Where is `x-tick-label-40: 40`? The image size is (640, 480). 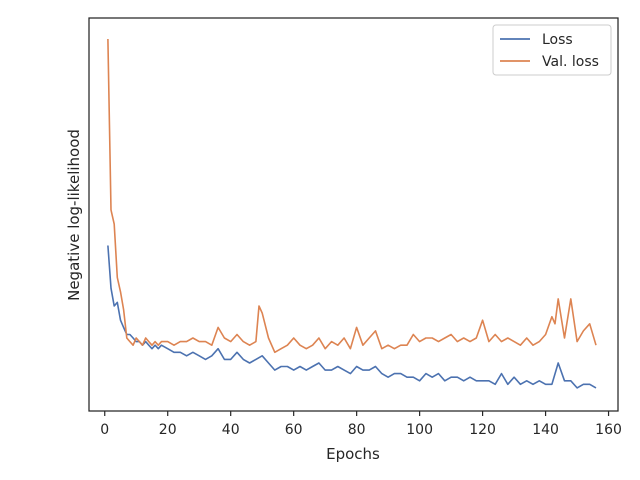 x-tick-label-40: 40 is located at coordinates (231, 430).